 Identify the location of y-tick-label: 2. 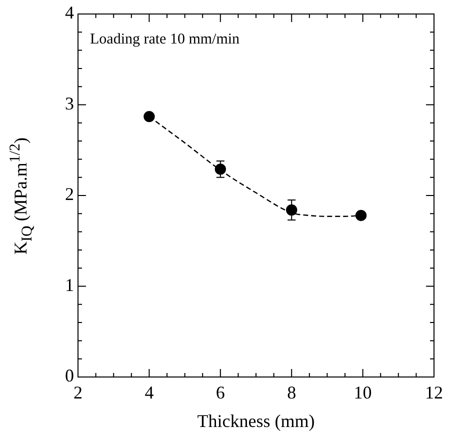
(69, 194).